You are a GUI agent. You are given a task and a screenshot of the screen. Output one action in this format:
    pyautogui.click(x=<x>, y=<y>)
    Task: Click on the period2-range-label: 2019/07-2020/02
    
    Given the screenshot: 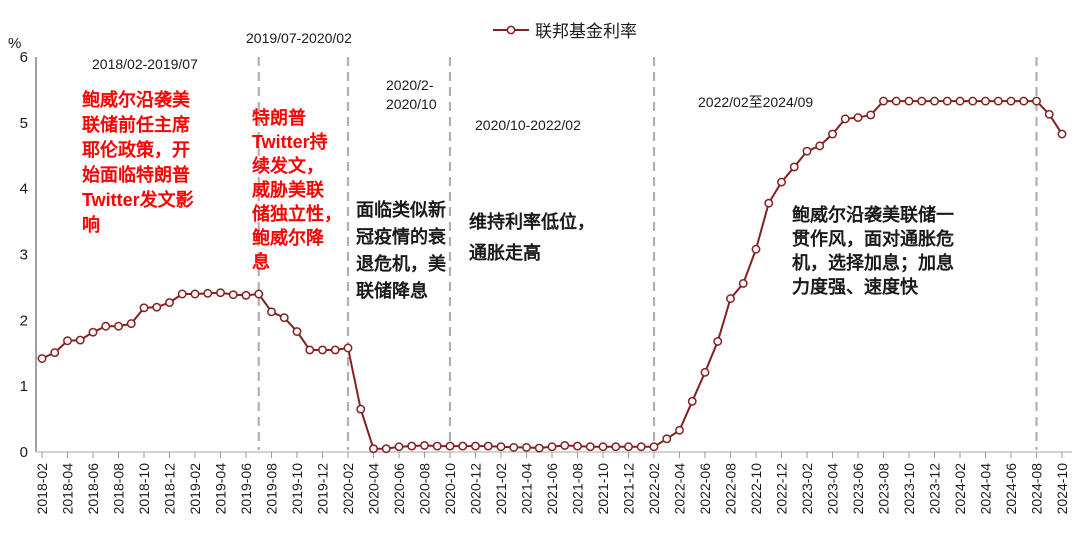 What is the action you would take?
    pyautogui.click(x=299, y=38)
    